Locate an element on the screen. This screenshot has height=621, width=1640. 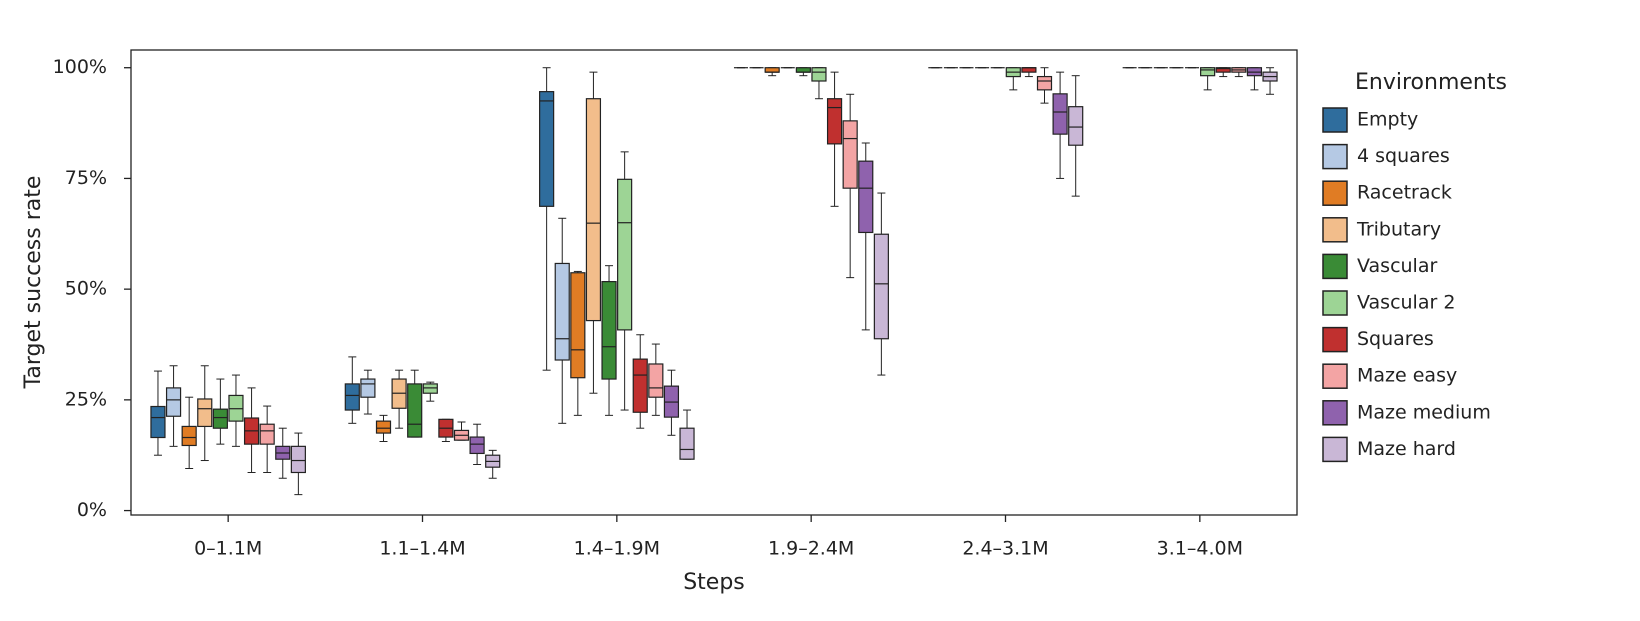
y-tick-label: 75% is located at coordinates (86, 178).